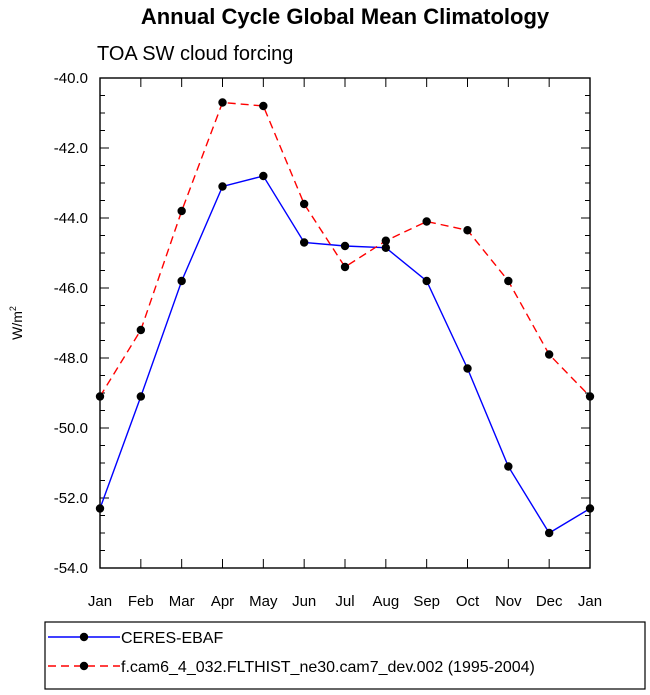 This screenshot has height=695, width=650. What do you see at coordinates (172, 638) in the screenshot?
I see `legend-label: CERES-EBAF` at bounding box center [172, 638].